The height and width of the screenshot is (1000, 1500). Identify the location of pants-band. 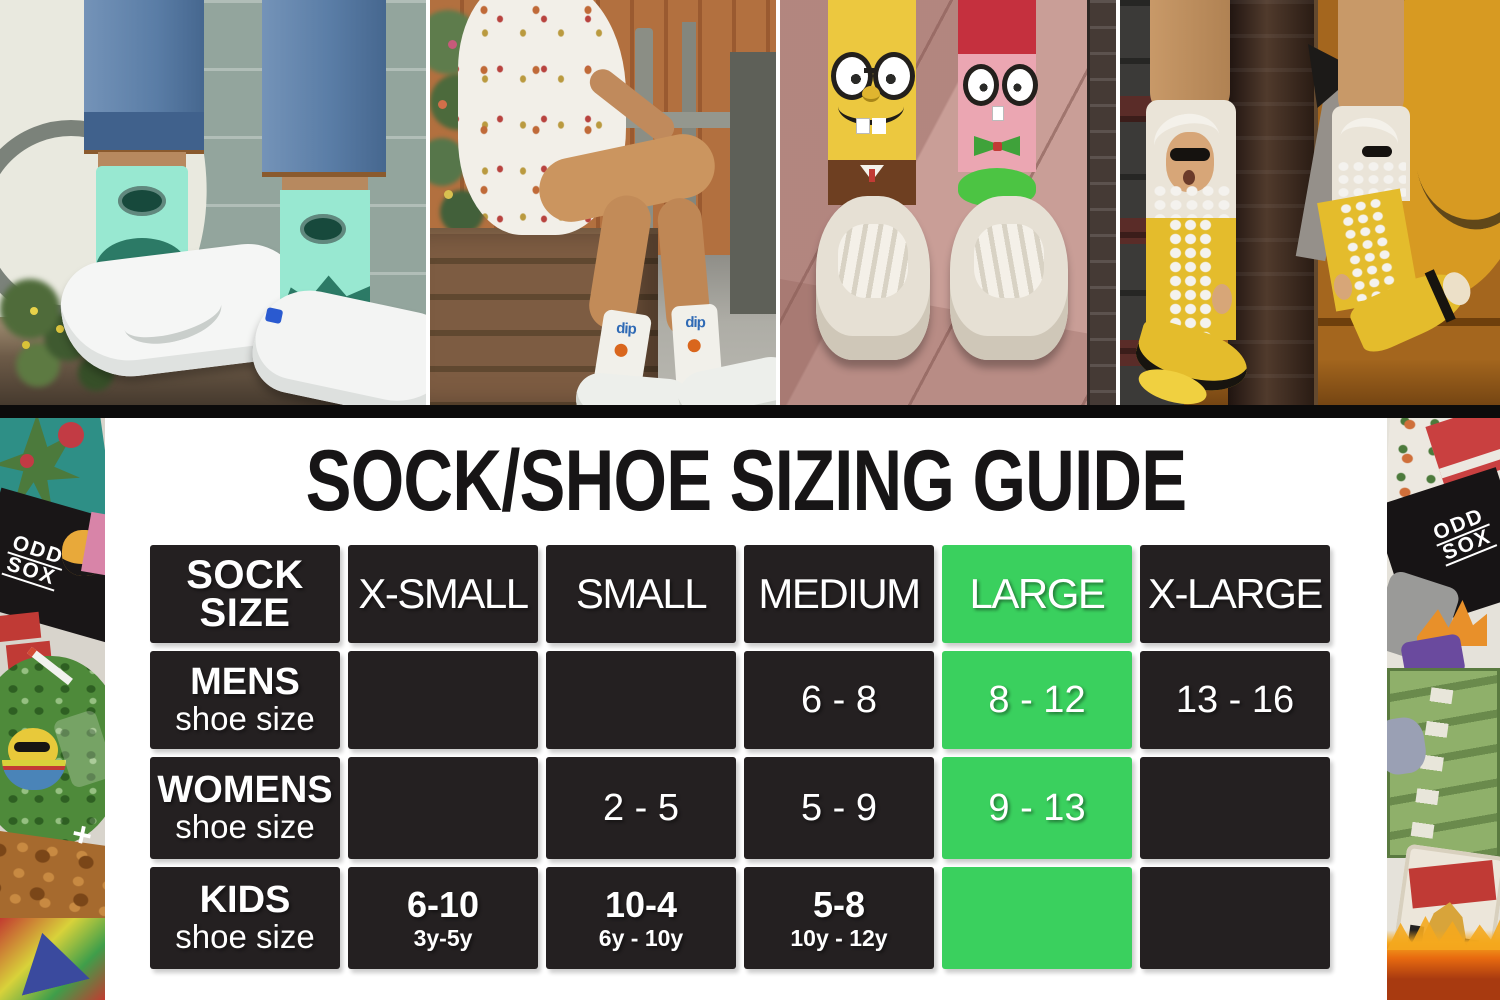
(872, 164).